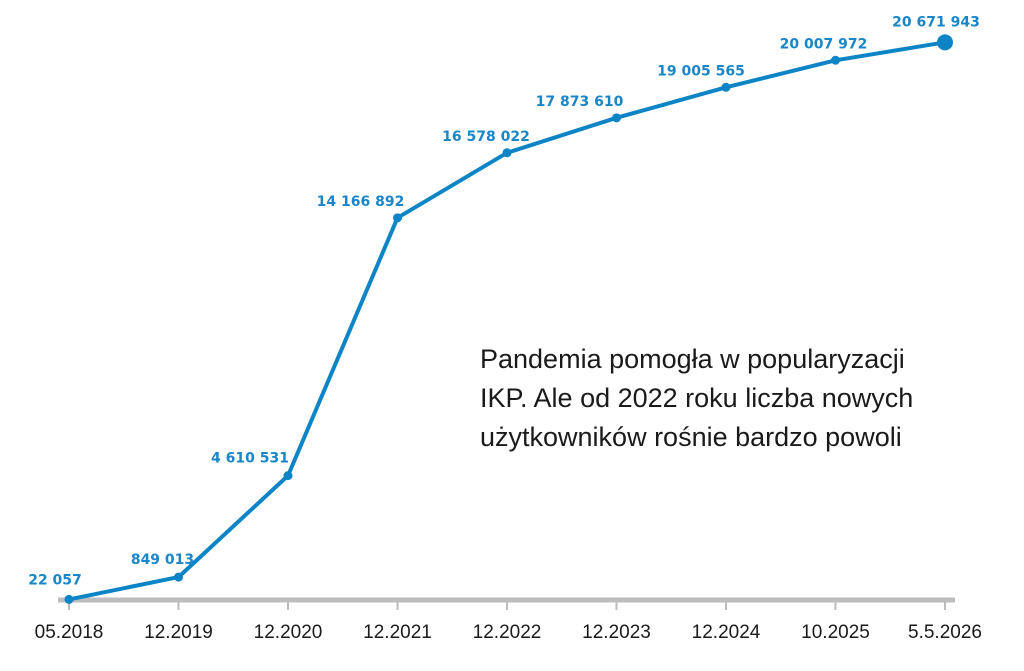 The image size is (1024, 671). Describe the element at coordinates (506, 603) in the screenshot. I see `x-axis` at that location.